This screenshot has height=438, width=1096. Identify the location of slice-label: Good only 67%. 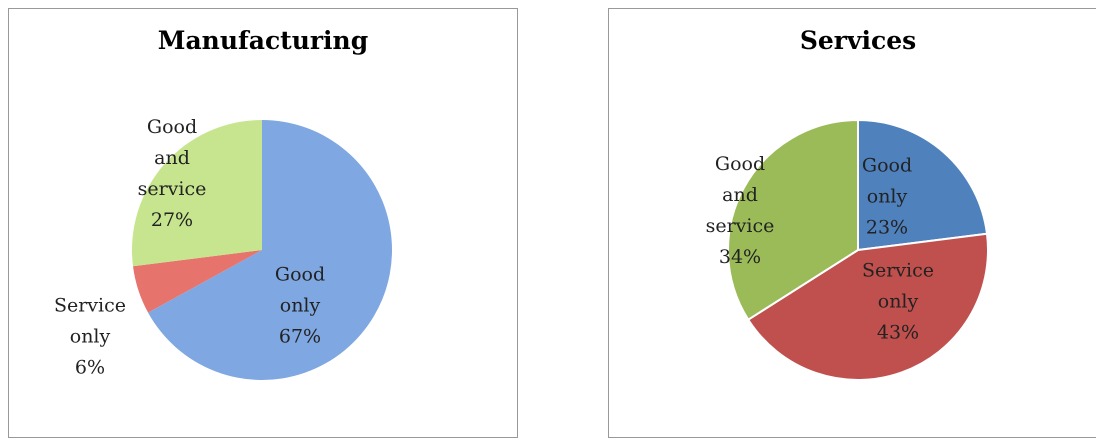
(300, 306).